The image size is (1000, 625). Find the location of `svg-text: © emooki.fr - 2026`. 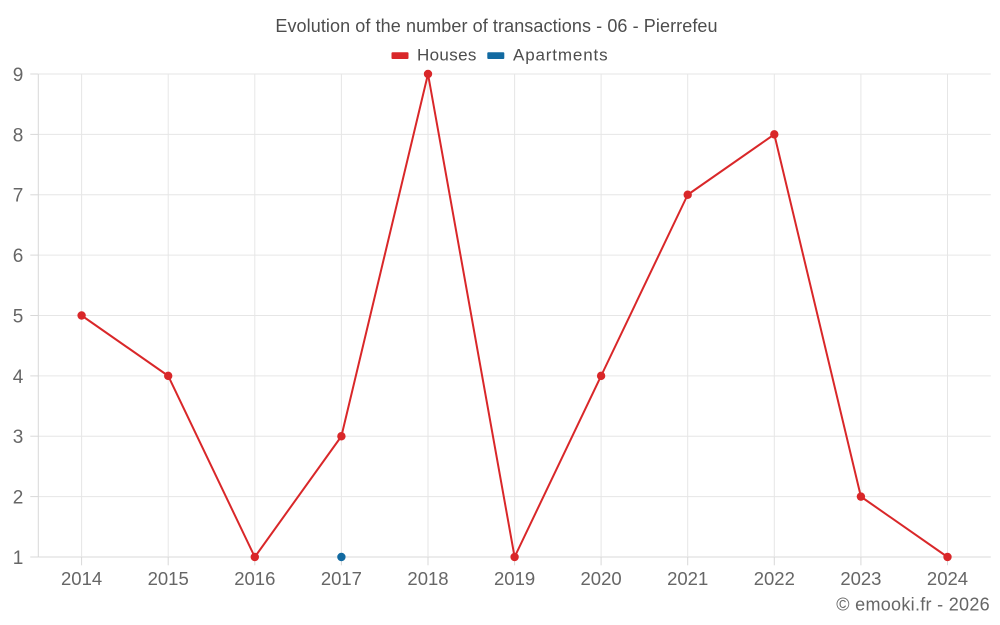

svg-text: © emooki.fr - 2026 is located at coordinates (913, 605).